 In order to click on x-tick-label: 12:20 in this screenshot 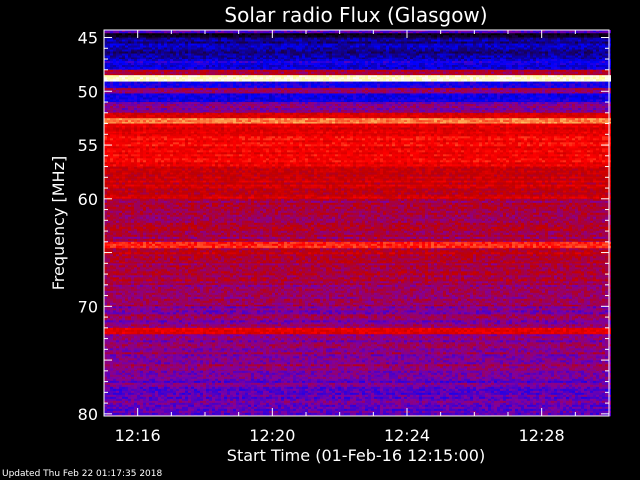, I will do `click(272, 435)`.